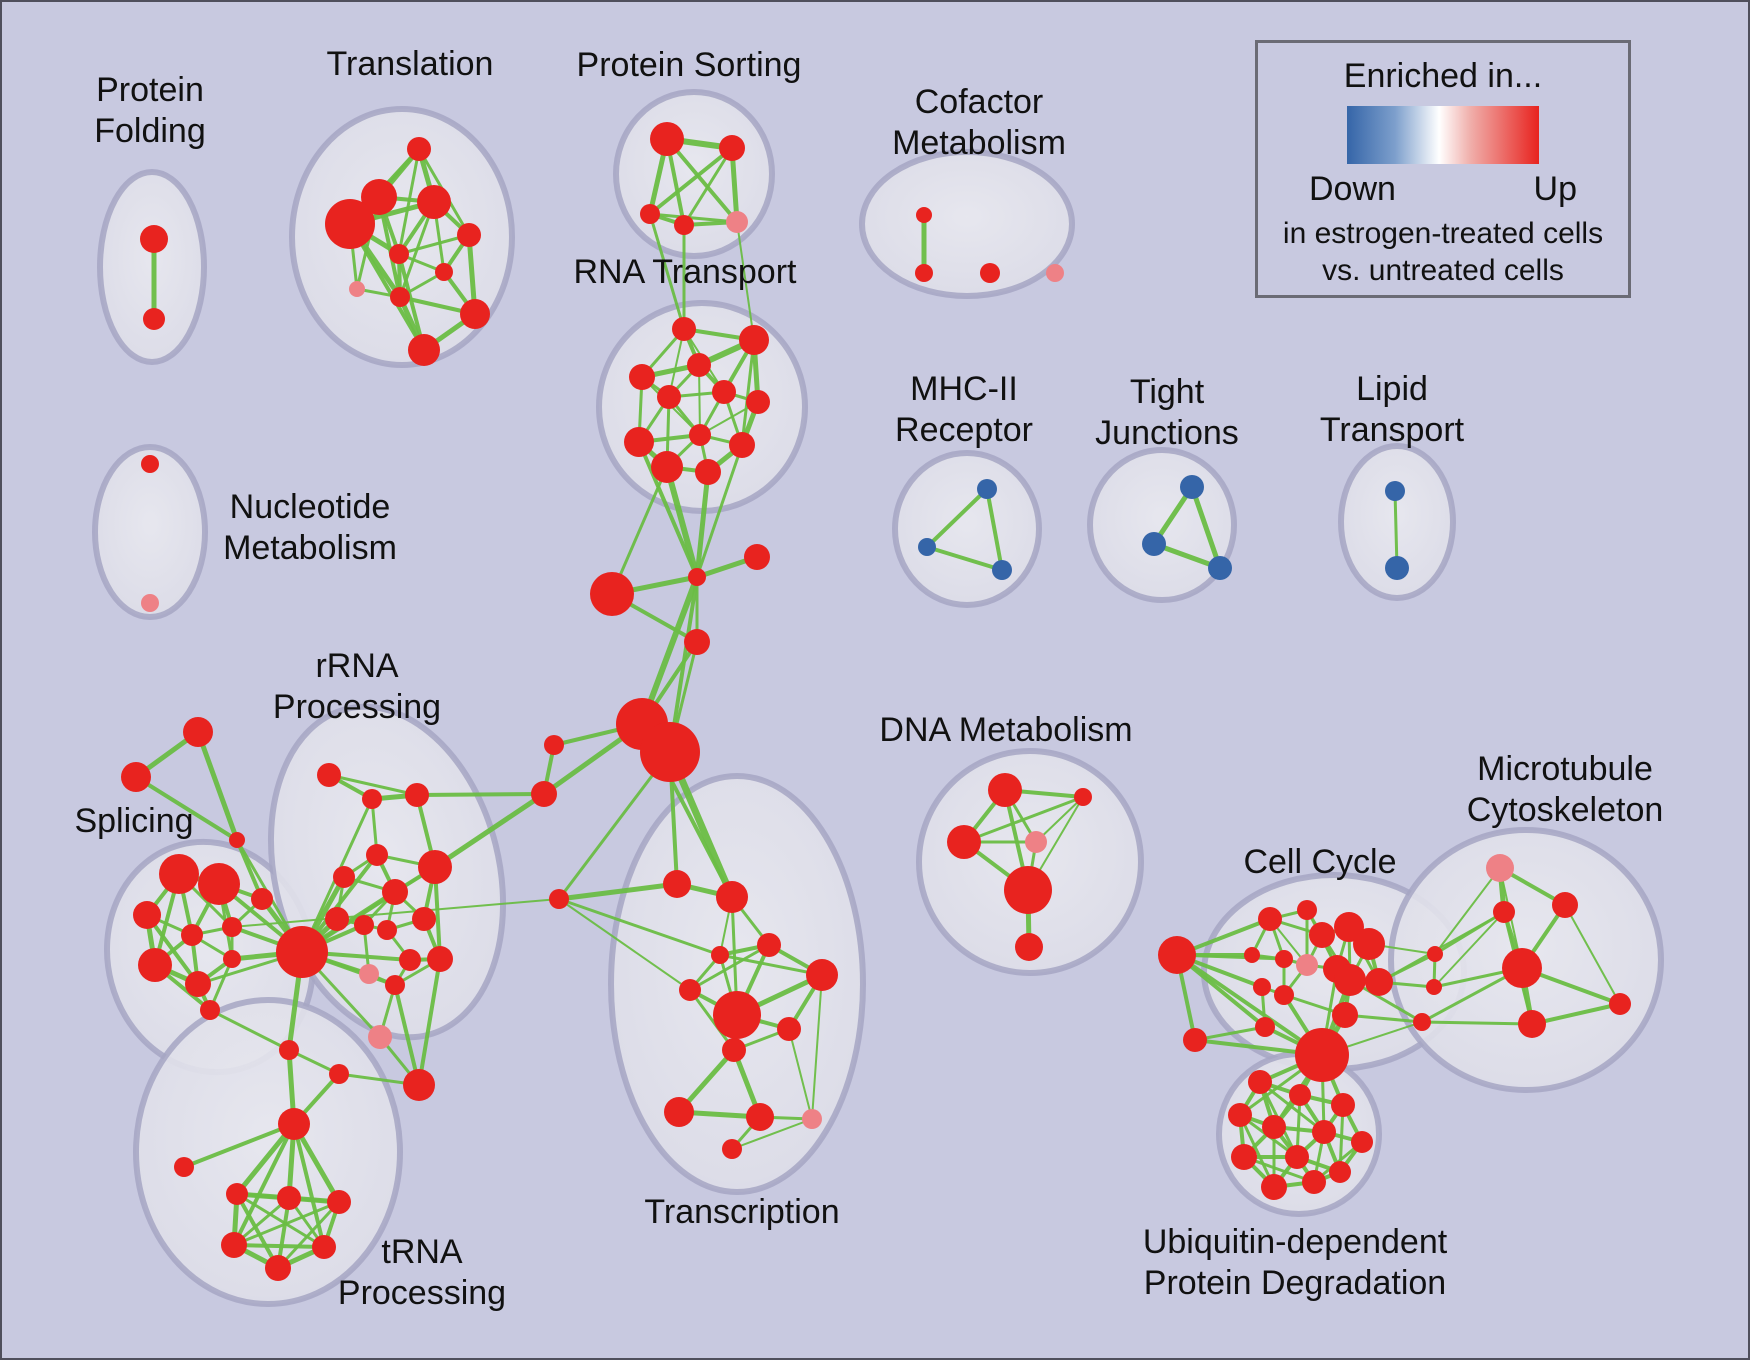  What do you see at coordinates (1477, 1023) in the screenshot?
I see `edge-ccr3-m5` at bounding box center [1477, 1023].